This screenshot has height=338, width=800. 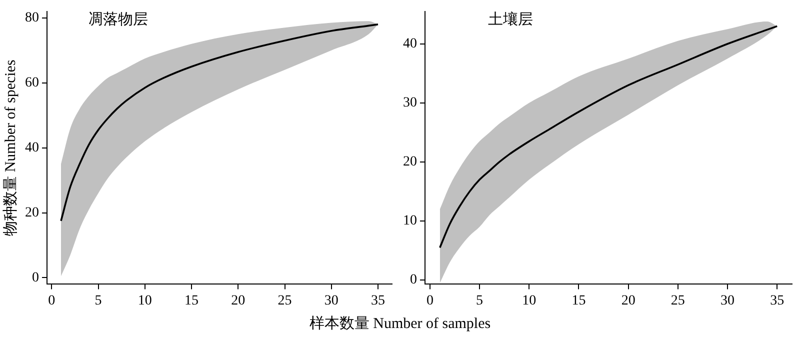 What do you see at coordinates (10, 148) in the screenshot?
I see `y-axis-title: 物种数量 Number of species` at bounding box center [10, 148].